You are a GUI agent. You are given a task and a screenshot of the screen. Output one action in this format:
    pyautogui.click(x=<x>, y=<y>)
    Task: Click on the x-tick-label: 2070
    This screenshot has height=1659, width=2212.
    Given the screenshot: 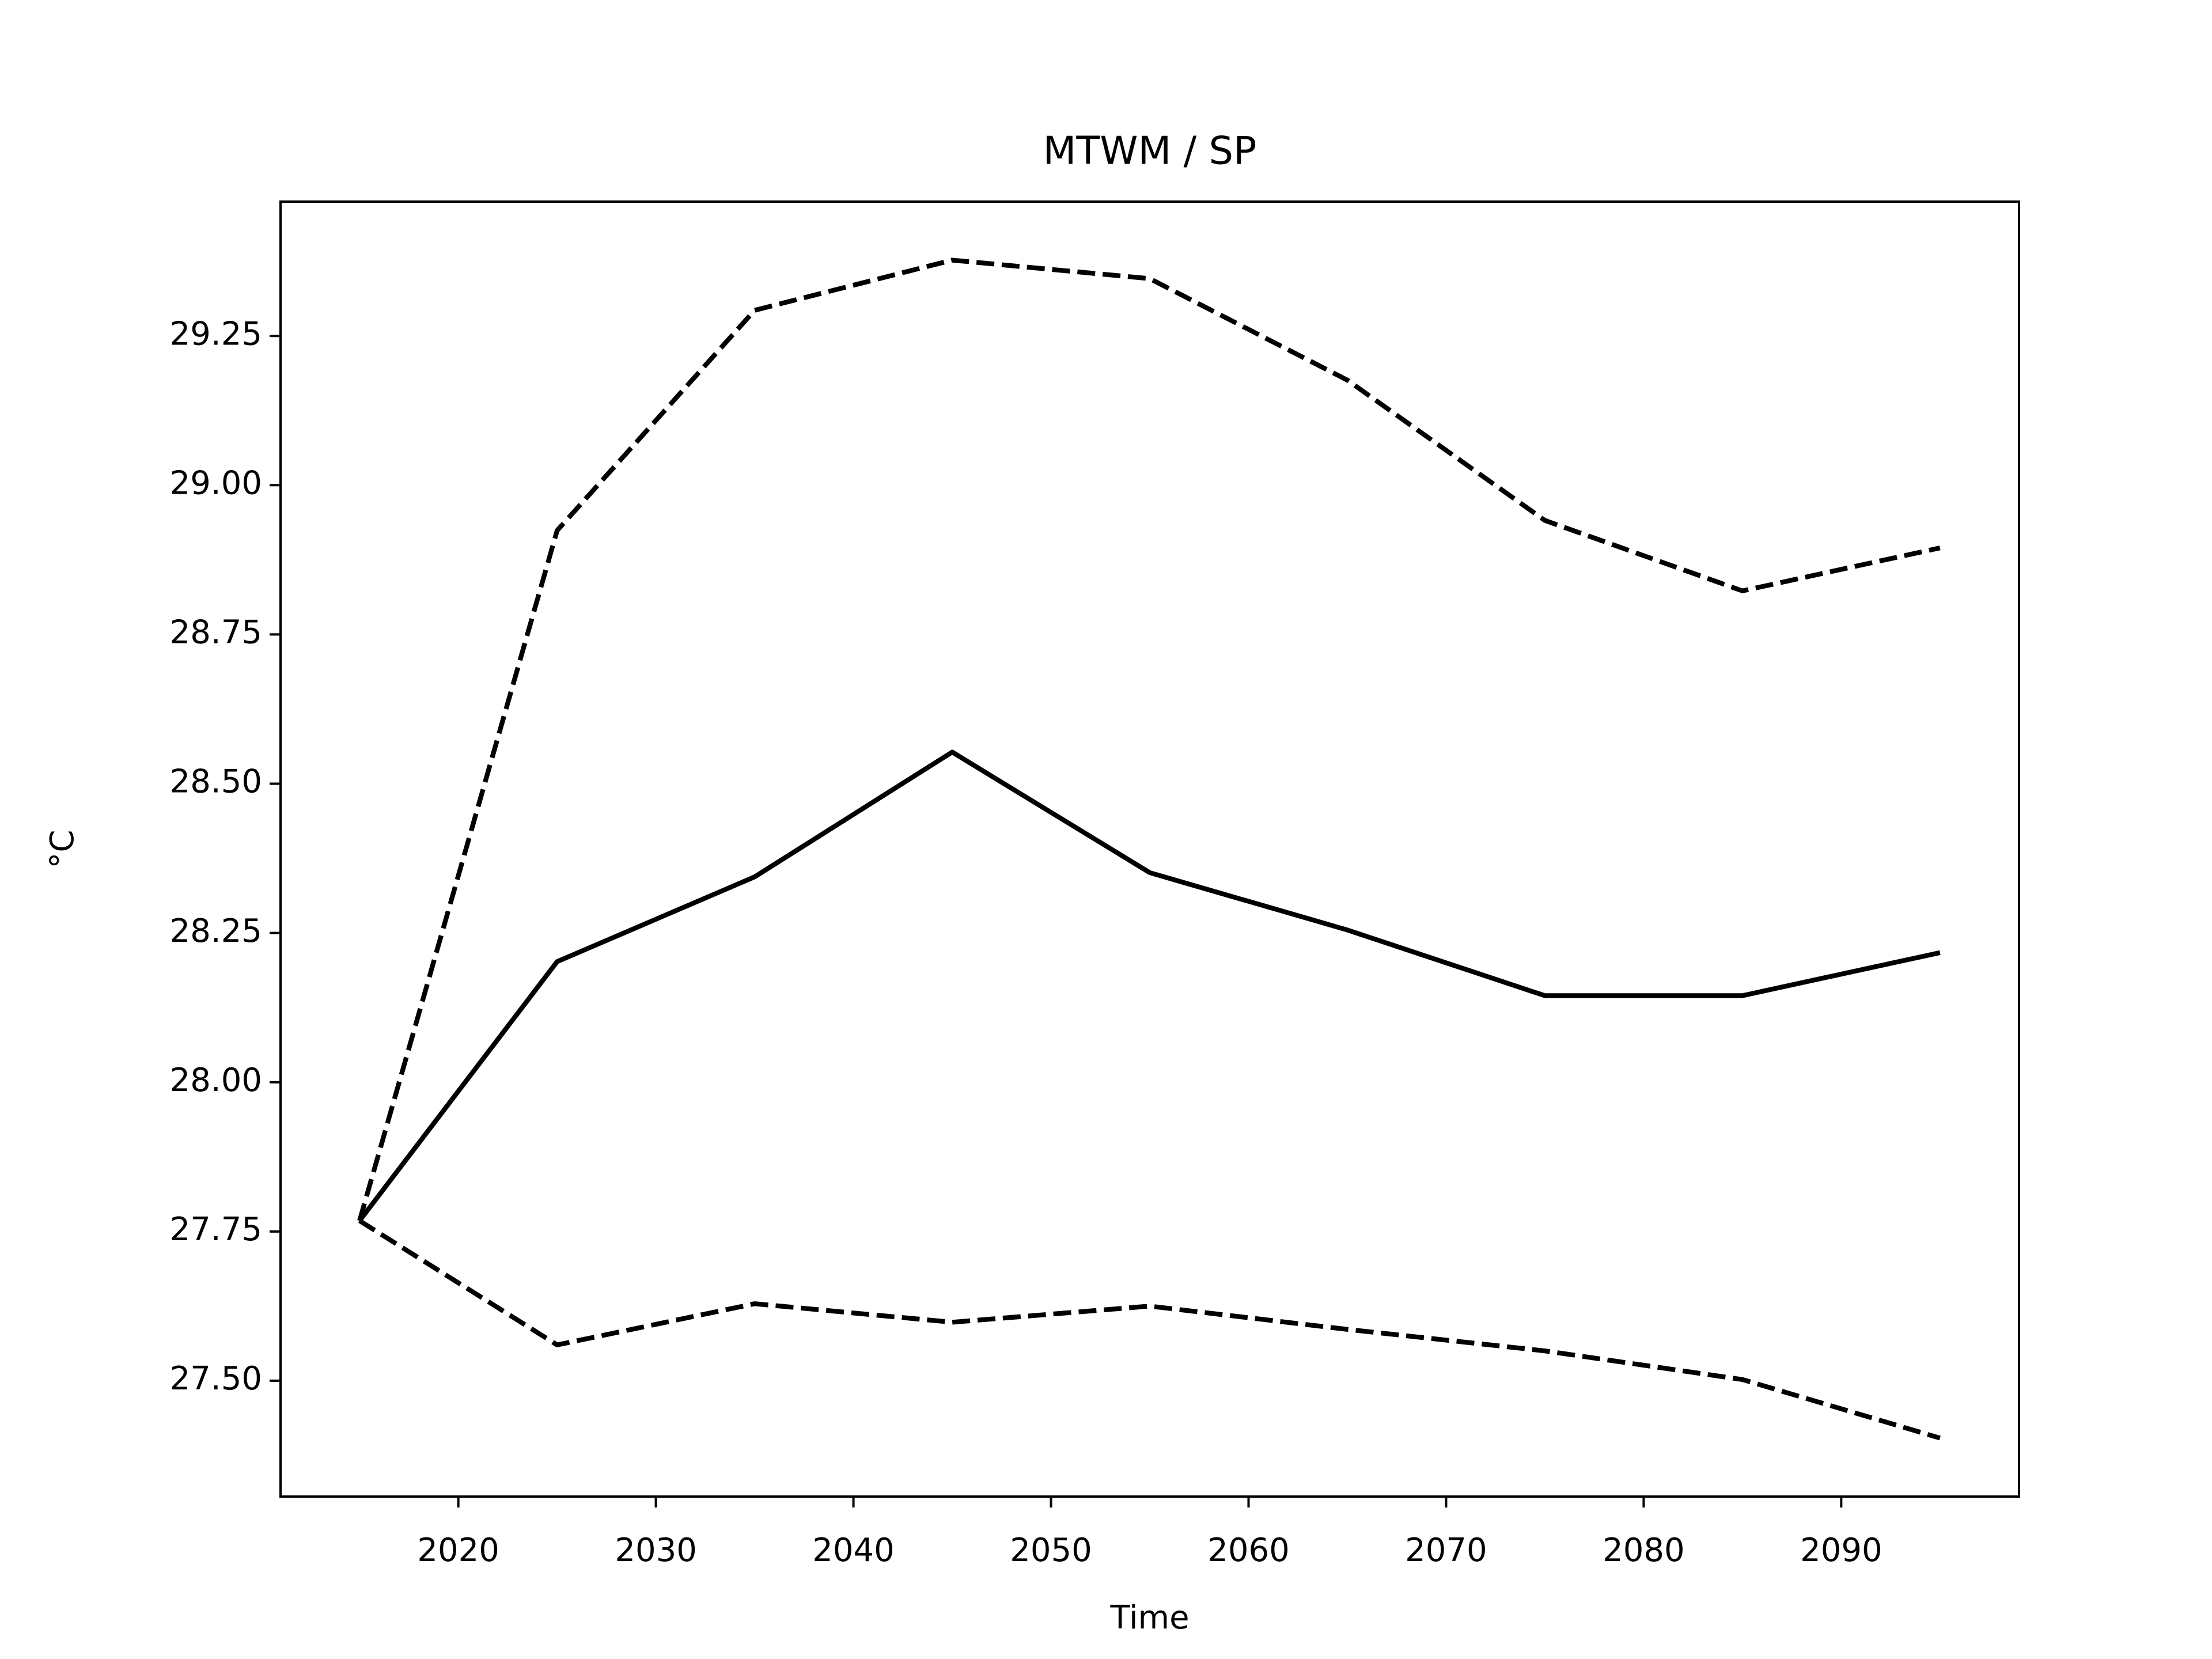 What is the action you would take?
    pyautogui.click(x=1446, y=1550)
    